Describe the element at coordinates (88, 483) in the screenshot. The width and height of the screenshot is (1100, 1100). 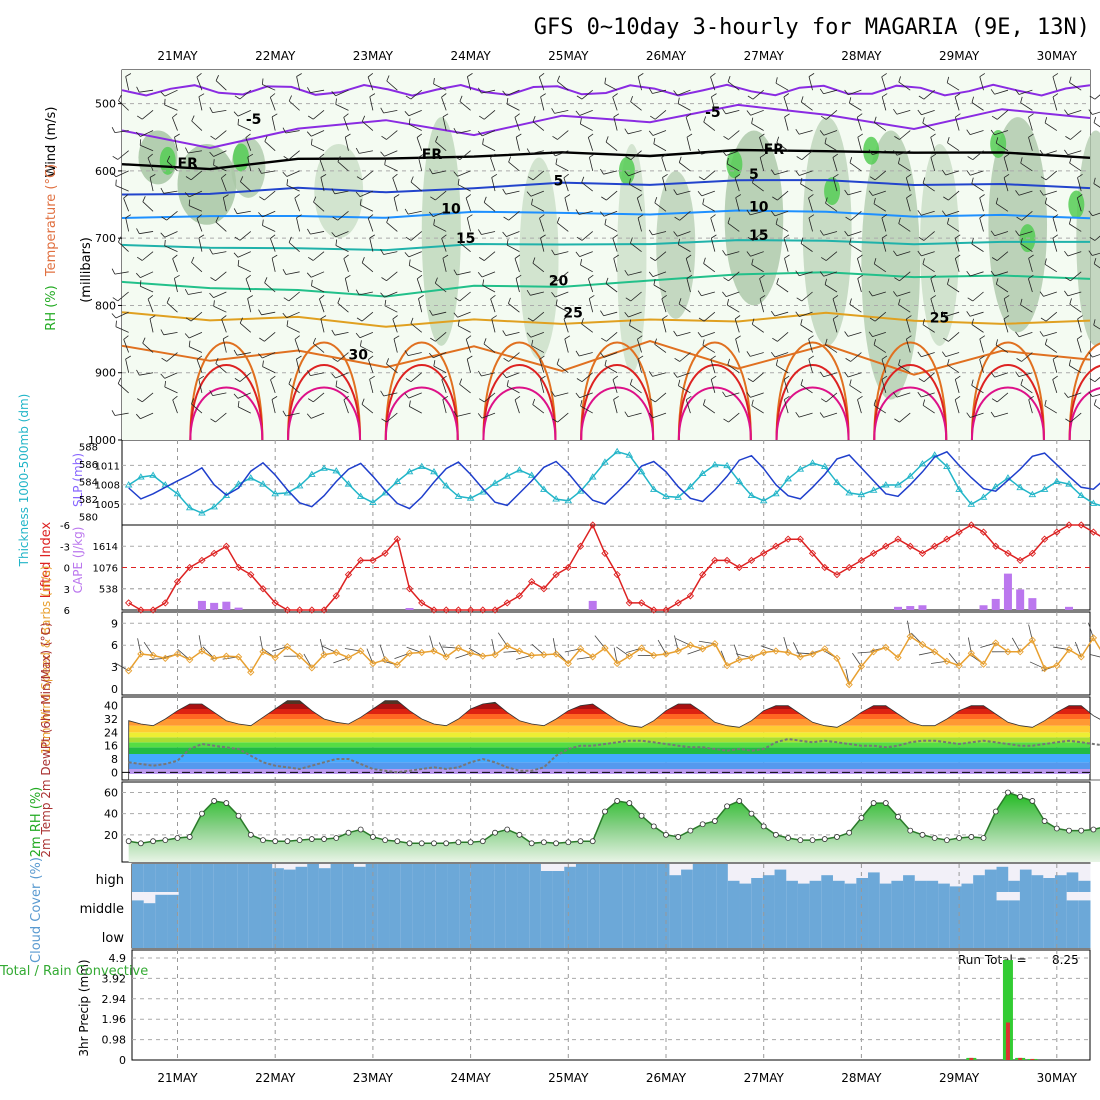
I see `thickness-tick: 584` at that location.